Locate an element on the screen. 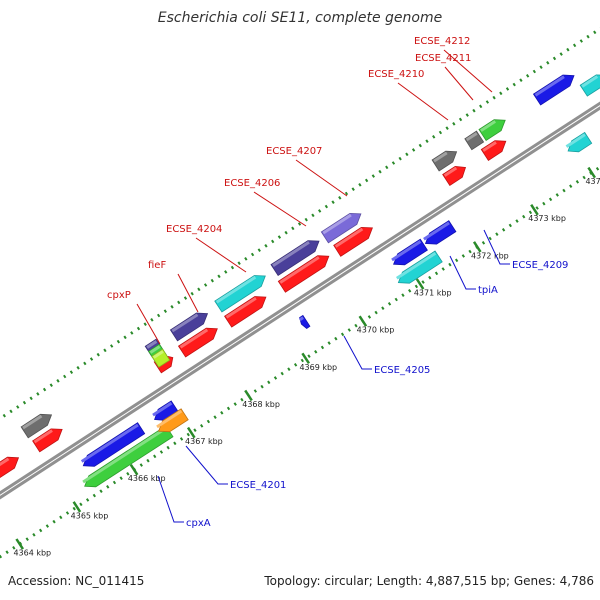 The width and height of the screenshot is (600, 600). gene-label-ecse_4210: ECSE_4210 is located at coordinates (396, 74).